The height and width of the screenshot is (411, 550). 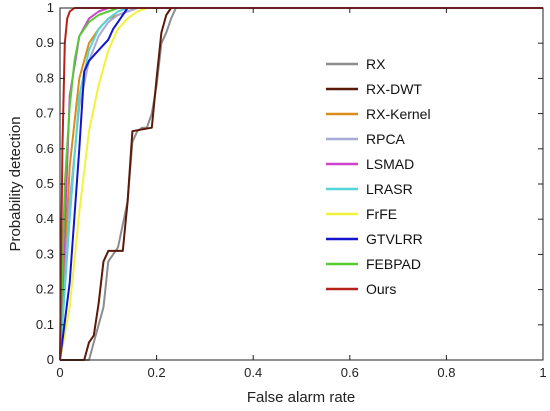 What do you see at coordinates (45, 218) in the screenshot?
I see `y-tick-label: 0.4` at bounding box center [45, 218].